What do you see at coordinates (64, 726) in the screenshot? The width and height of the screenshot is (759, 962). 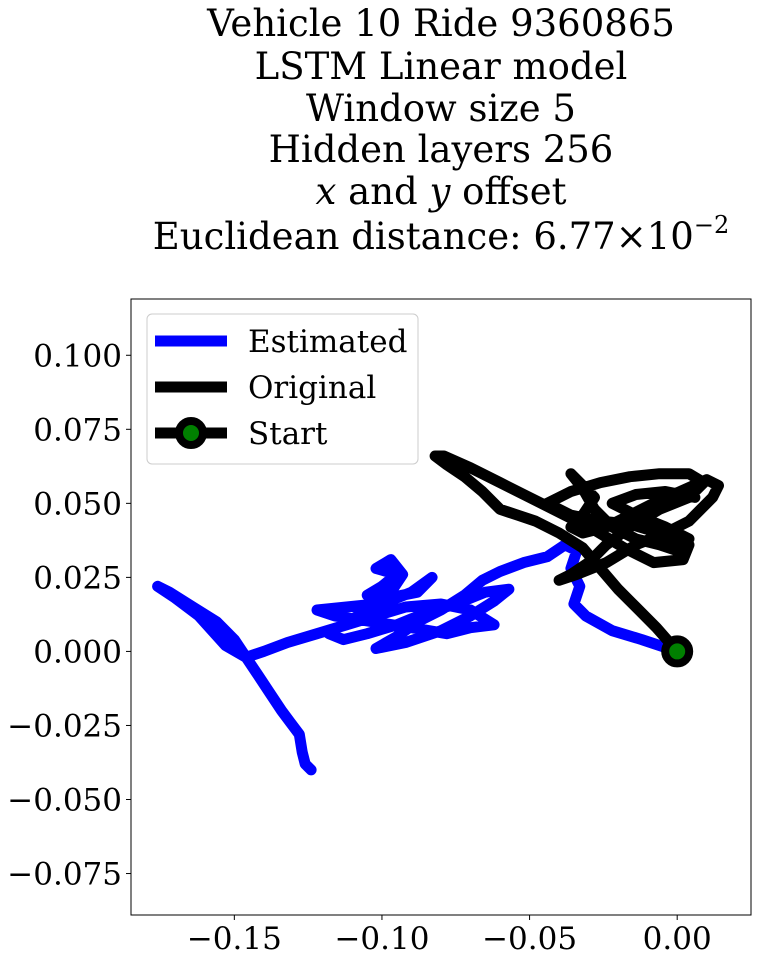 I see `y-tick-label: −0.025` at bounding box center [64, 726].